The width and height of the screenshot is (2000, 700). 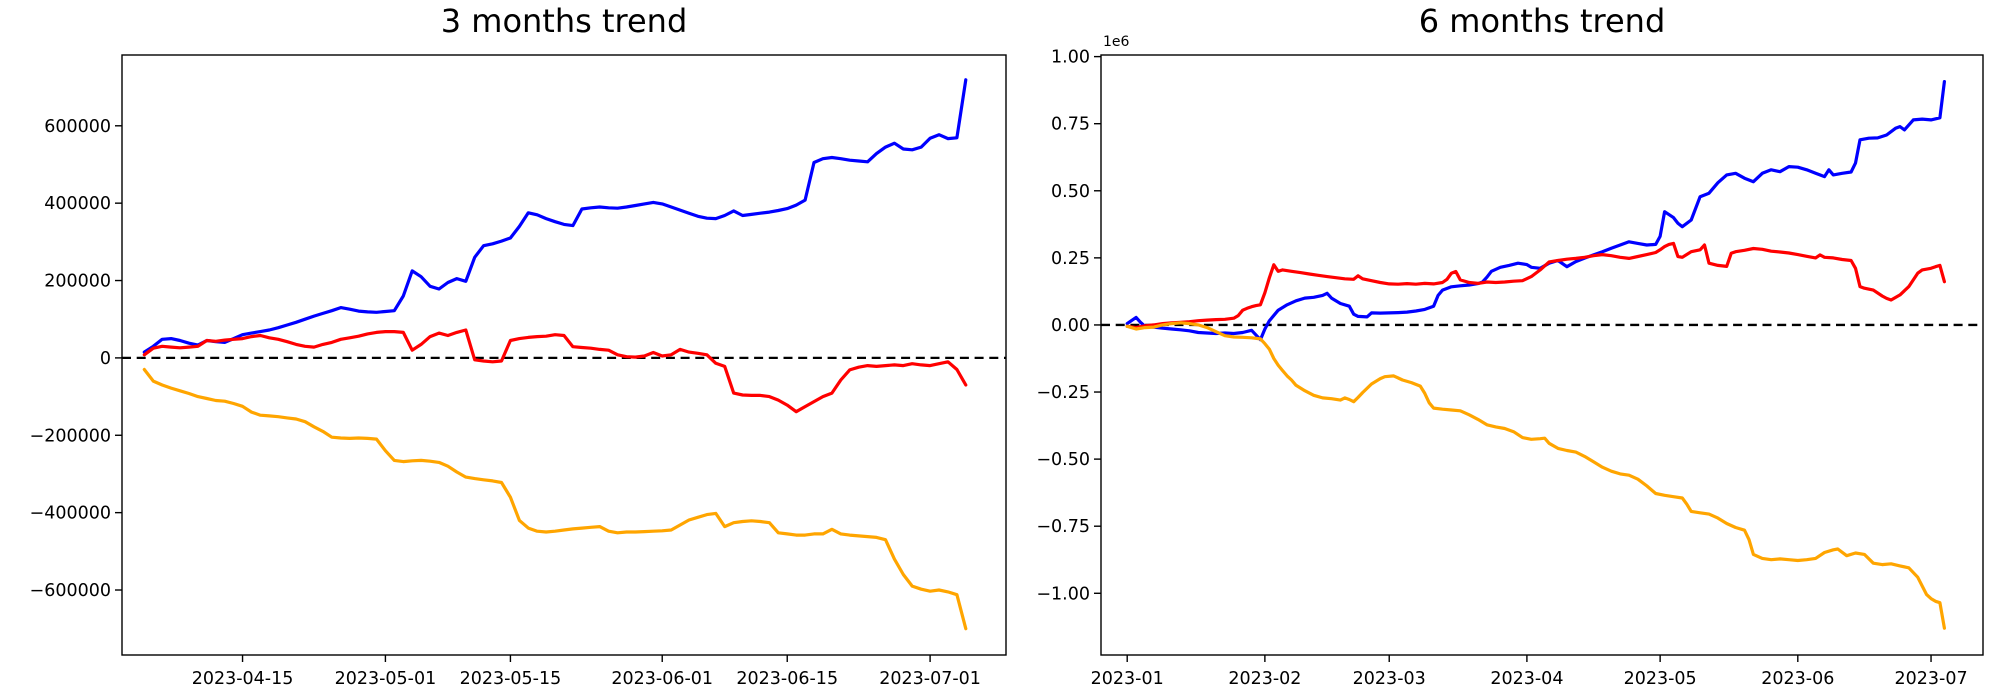 I want to click on x-tick-label: 2023-01, so click(x=1127, y=679).